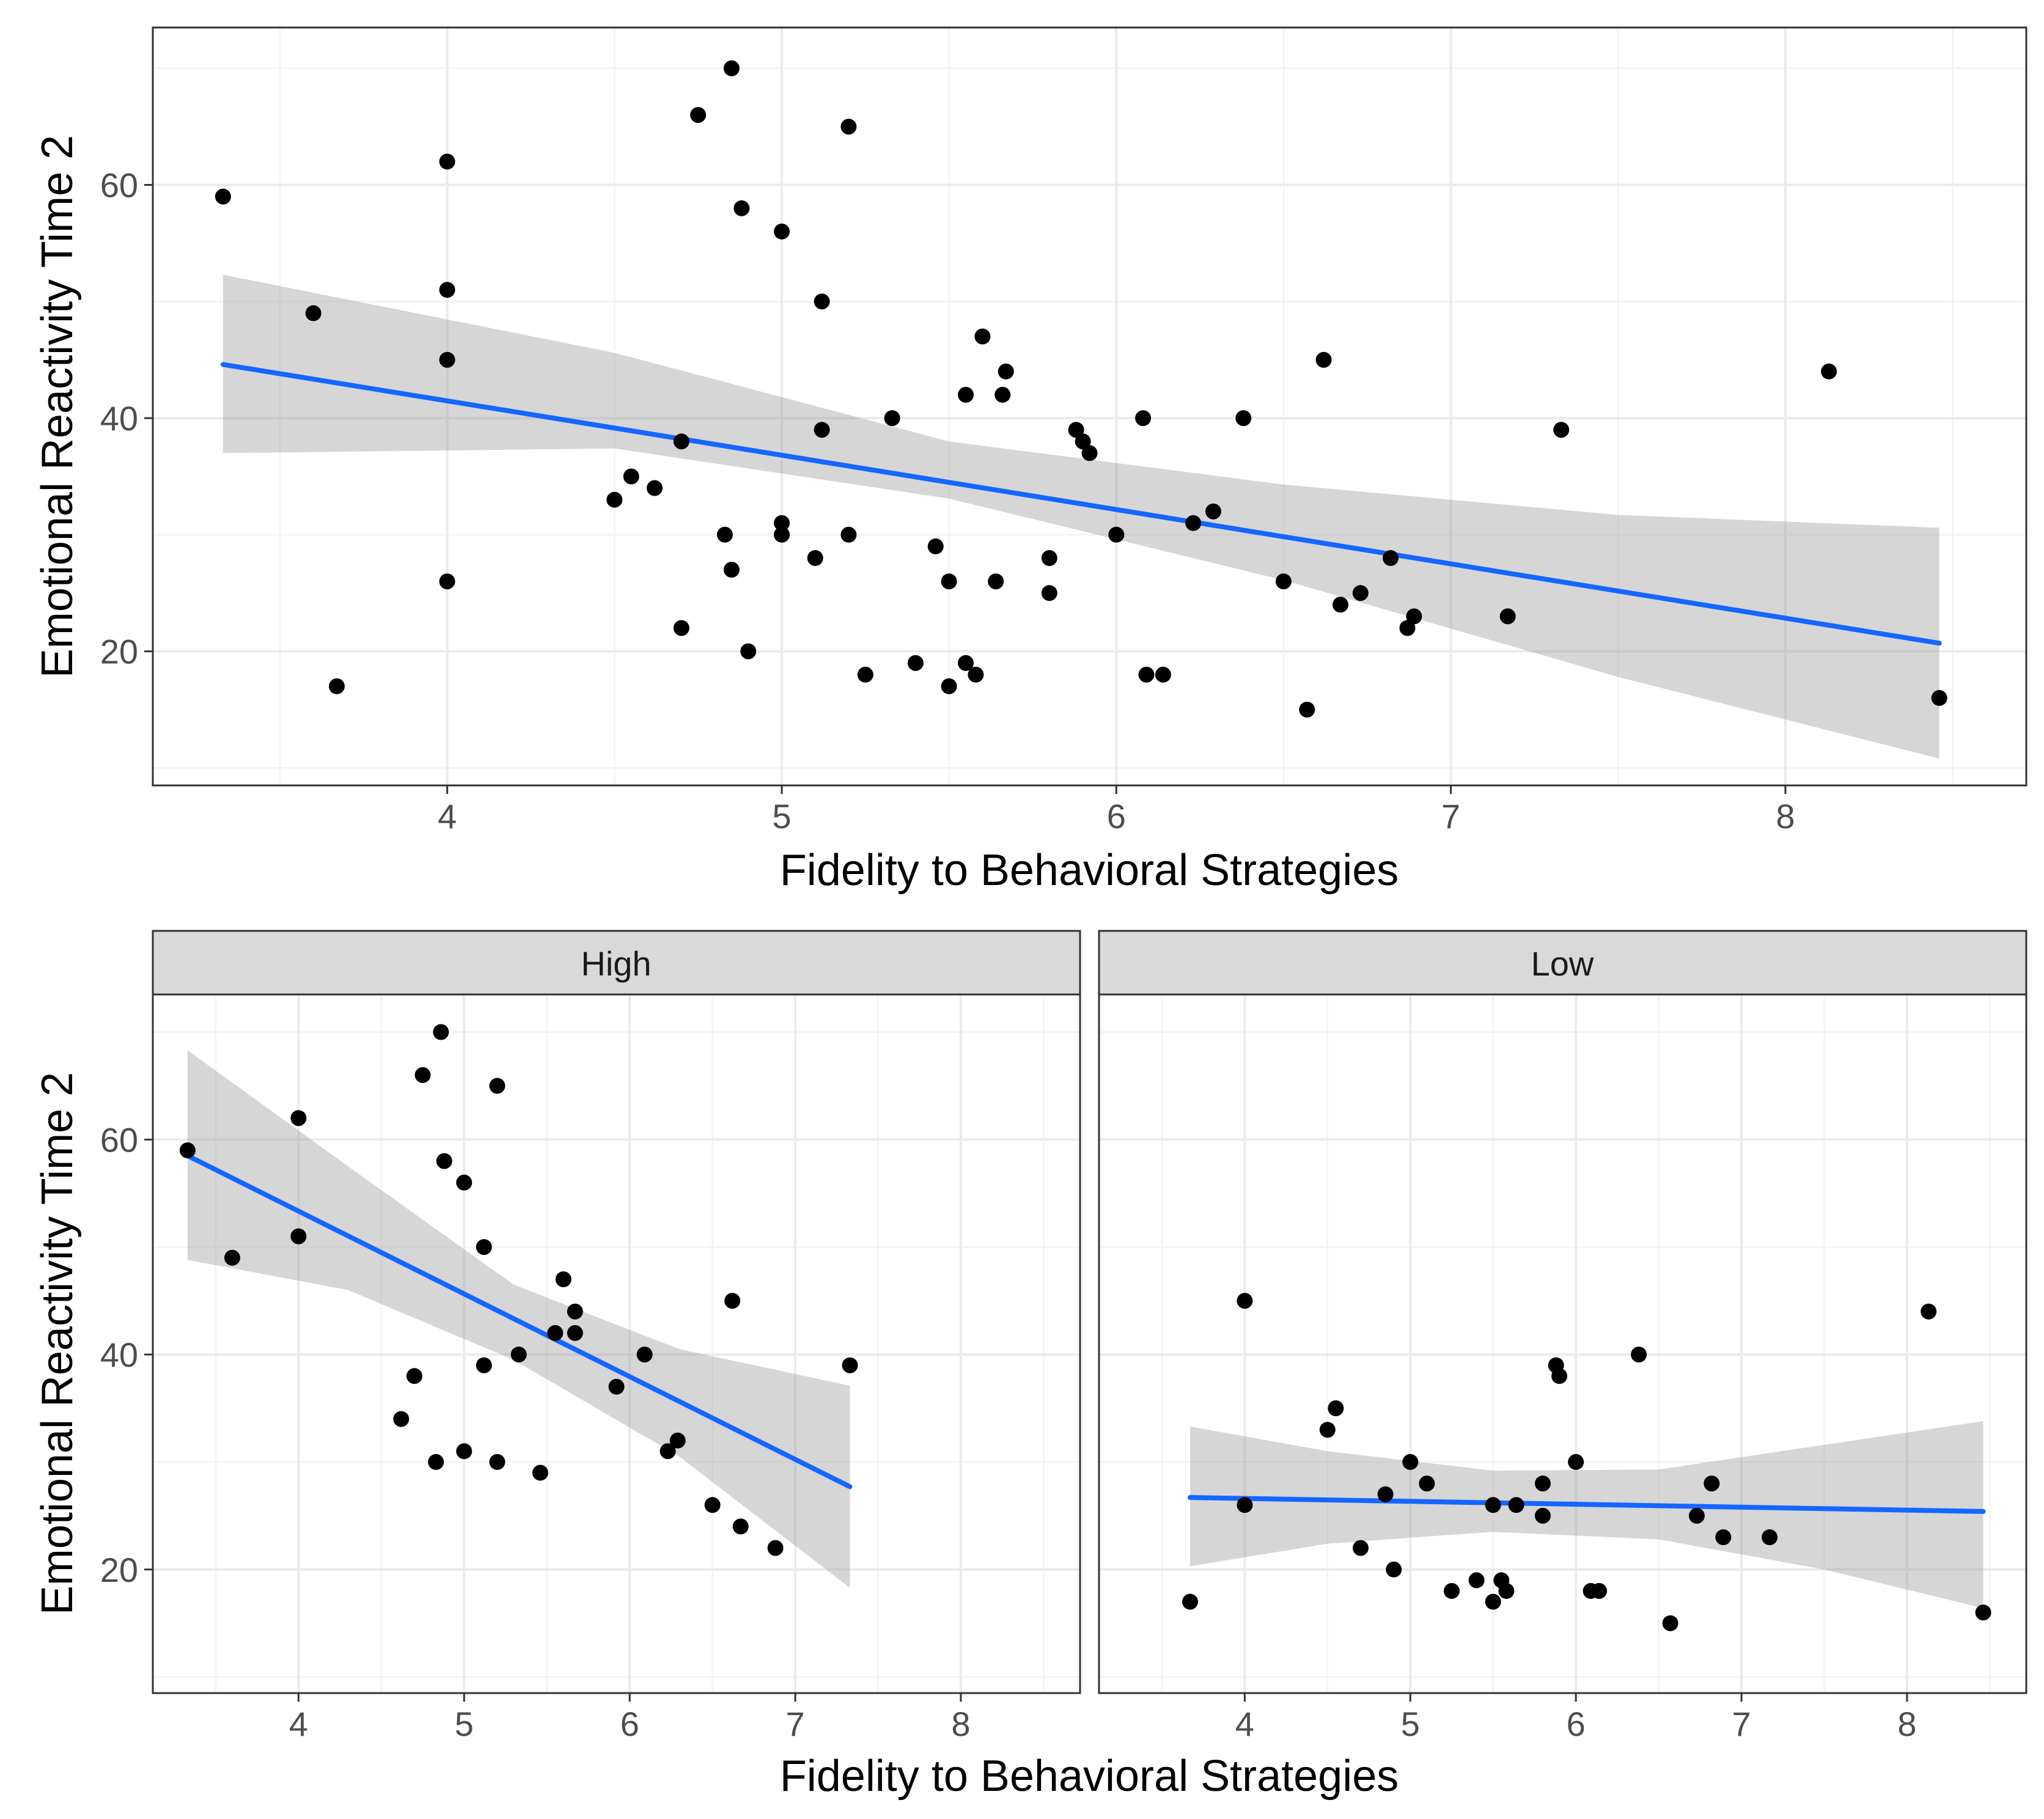  I want to click on low-fit-line, so click(1587, 1504).